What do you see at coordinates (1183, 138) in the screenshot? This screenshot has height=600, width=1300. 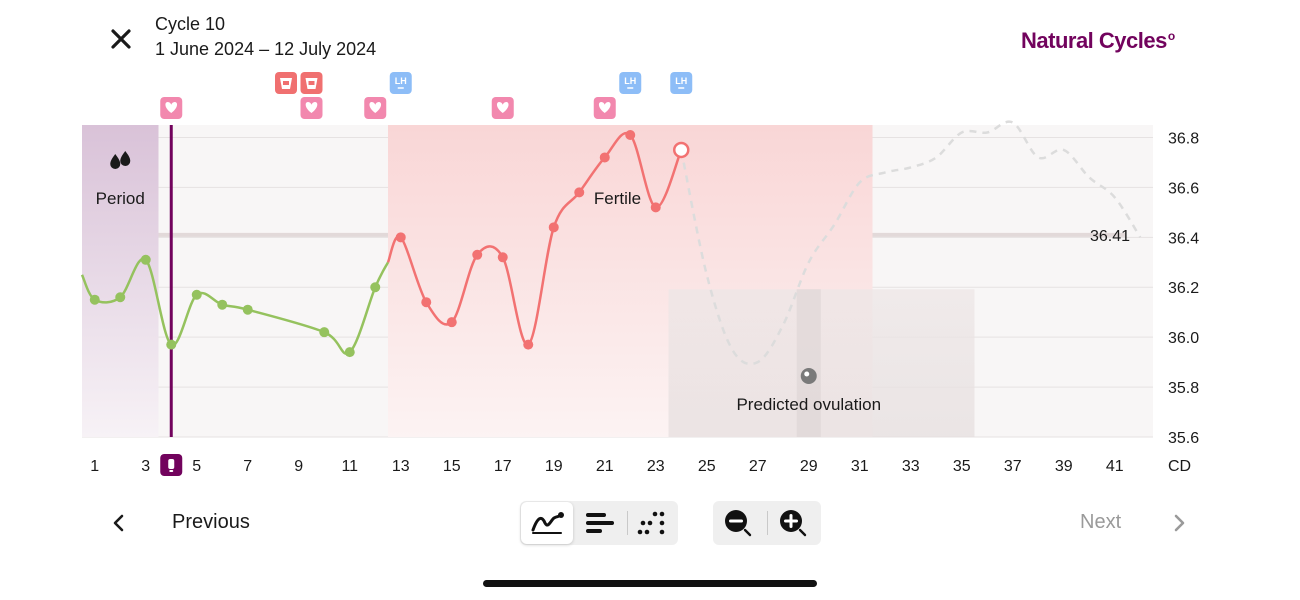 I see `y-tick-label: 36.8` at bounding box center [1183, 138].